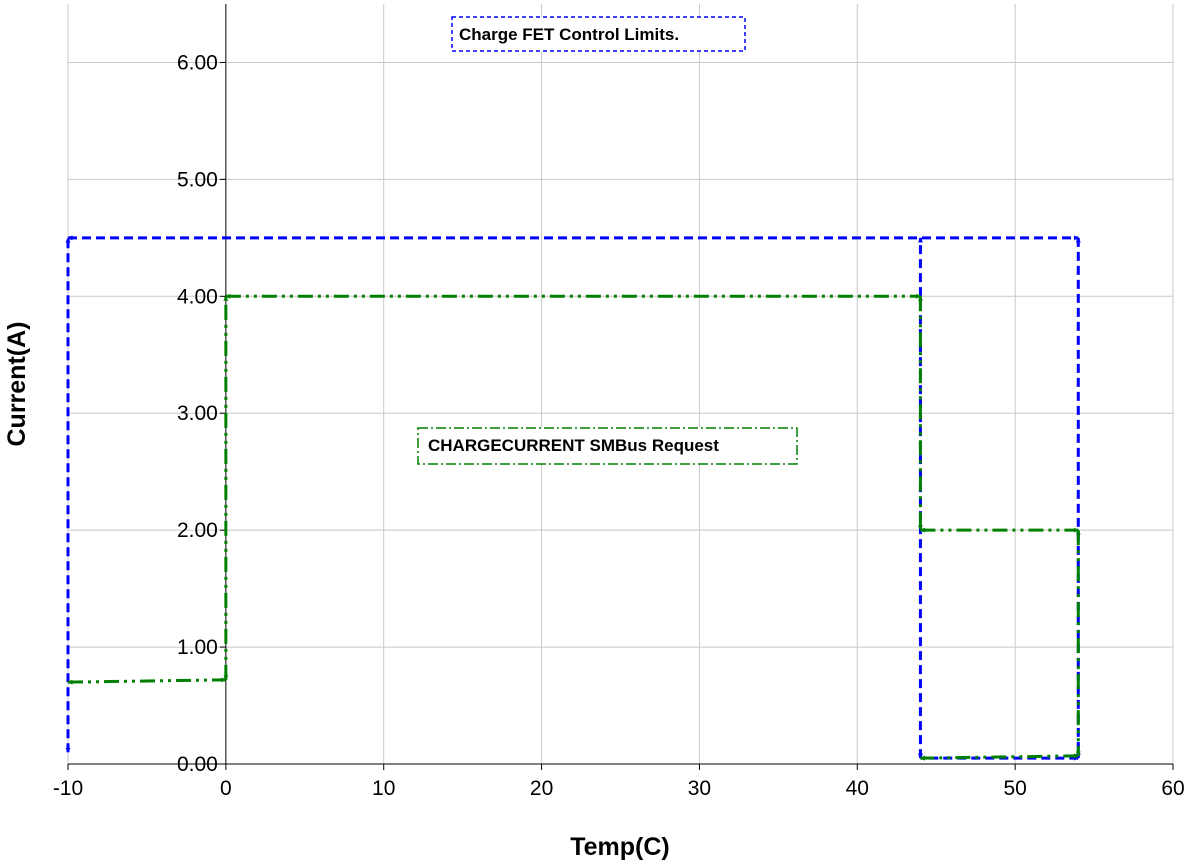 This screenshot has height=865, width=1187. What do you see at coordinates (620, 847) in the screenshot?
I see `x-axis-title: Temp(C)` at bounding box center [620, 847].